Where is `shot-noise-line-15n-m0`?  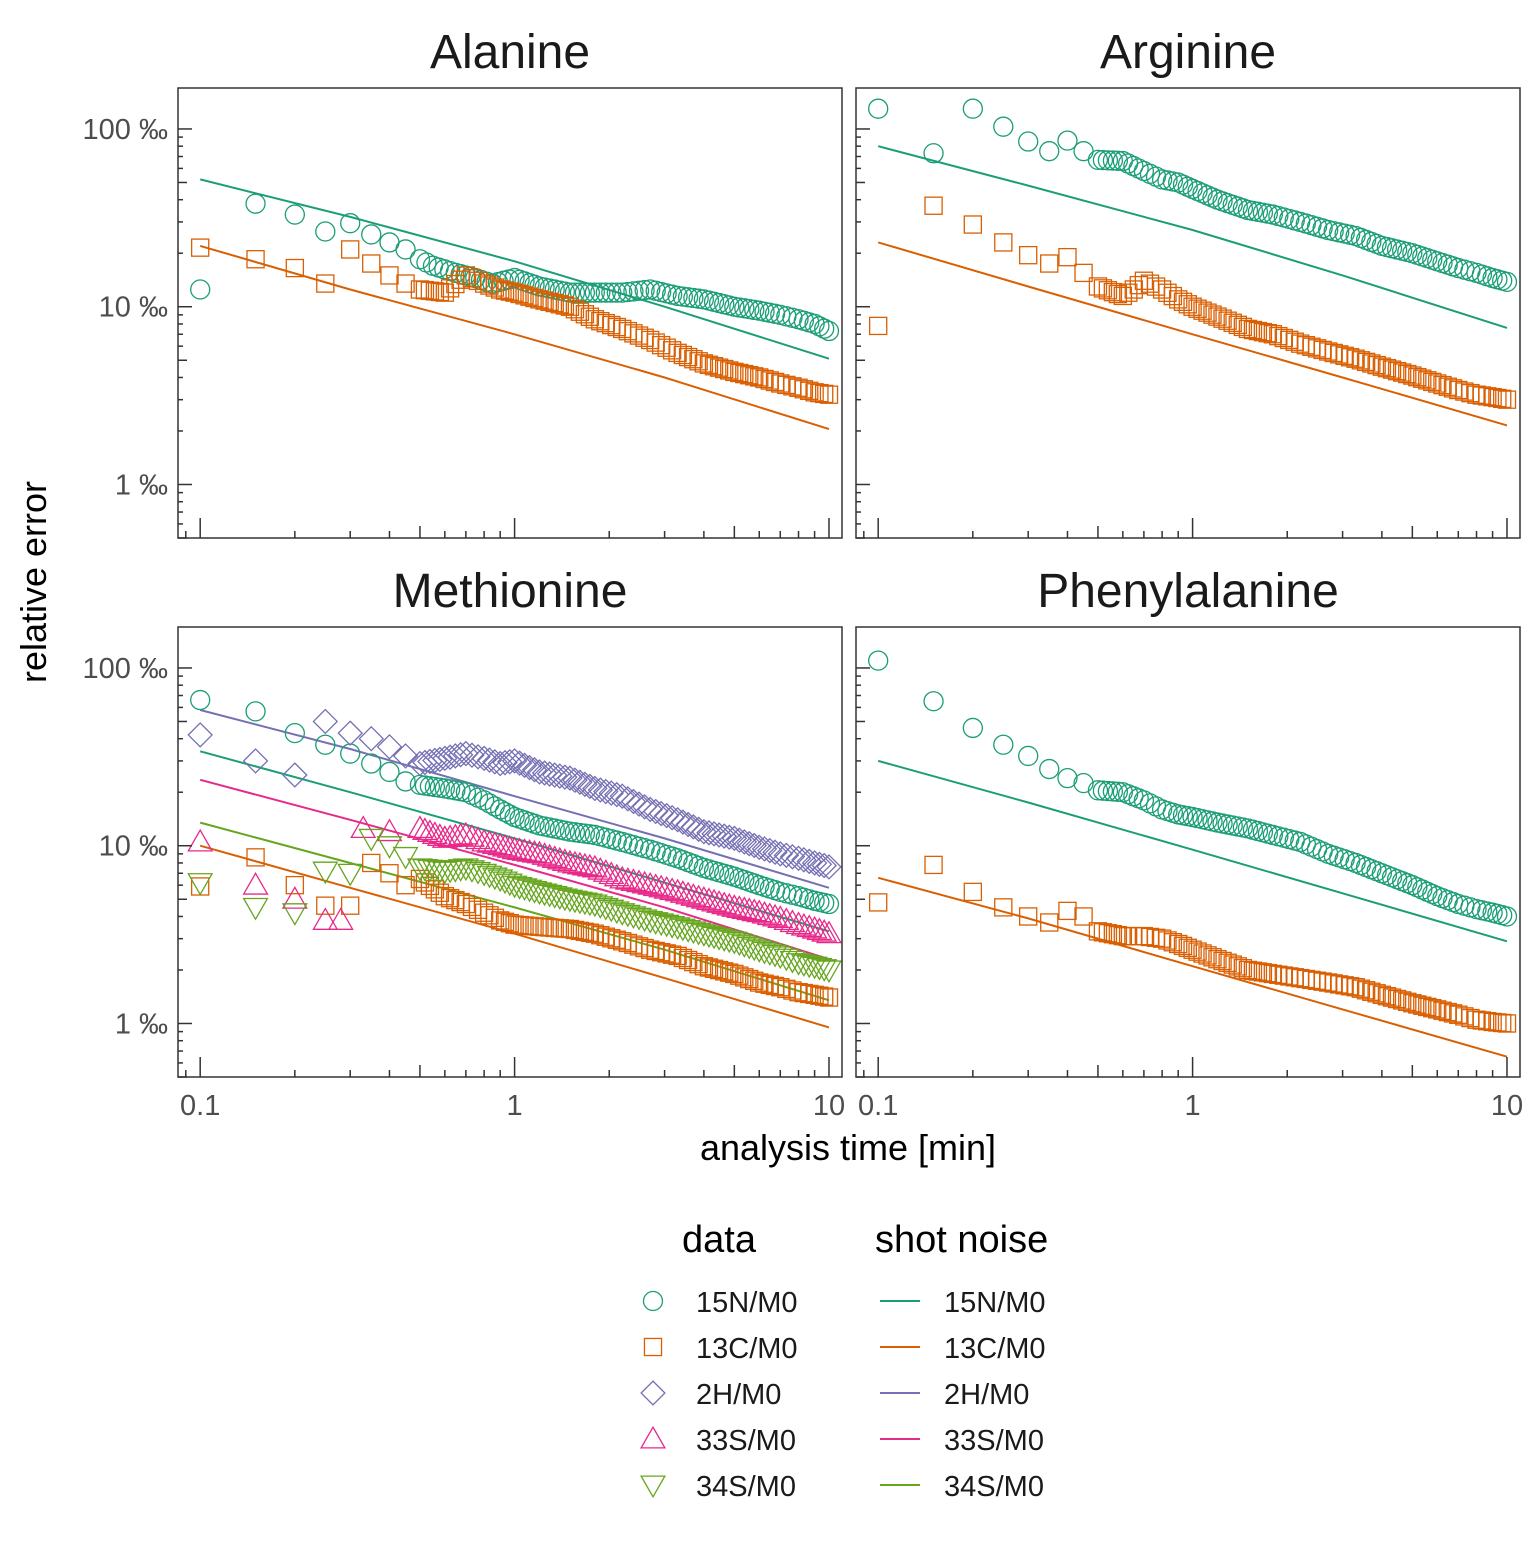 shot-noise-line-15n-m0 is located at coordinates (514, 269).